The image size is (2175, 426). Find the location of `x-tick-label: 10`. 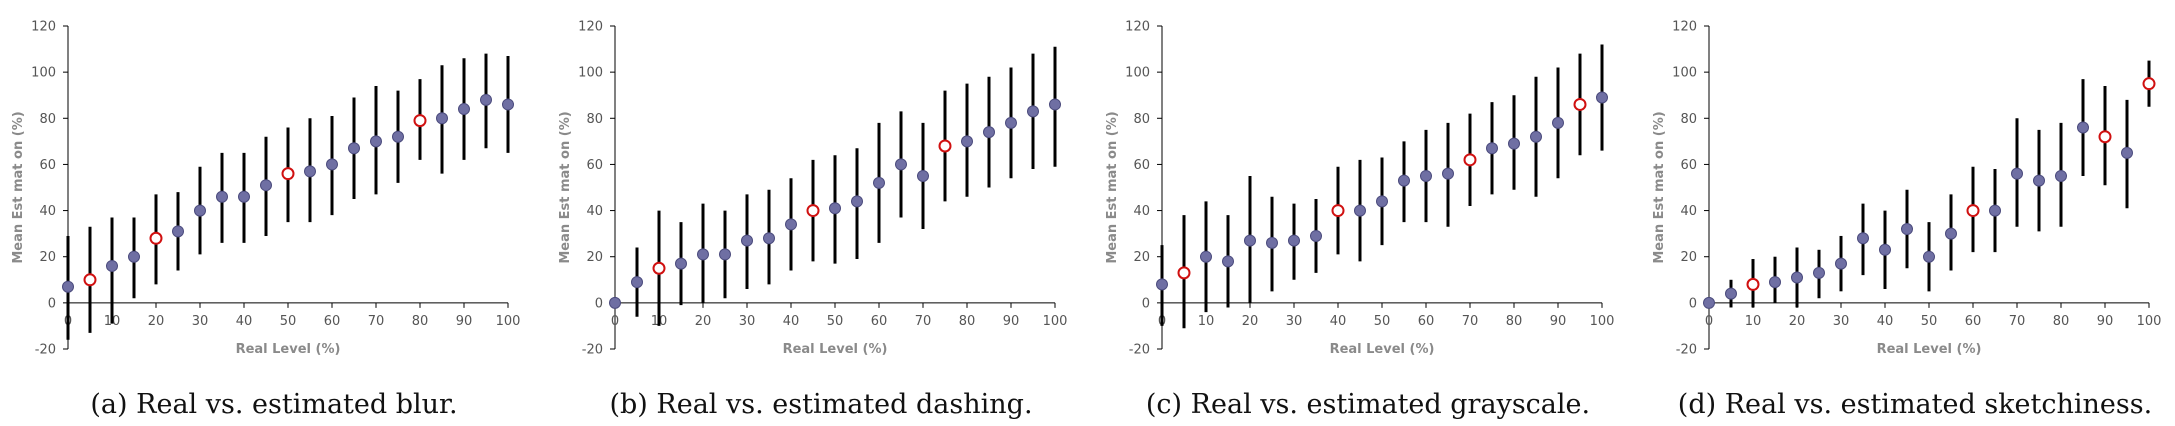

x-tick-label: 10 is located at coordinates (1206, 321).